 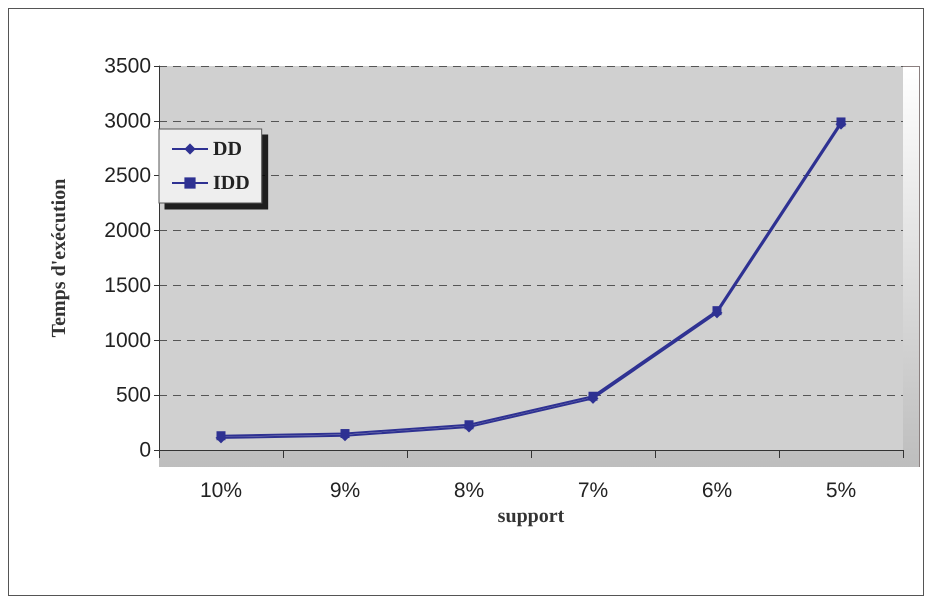 What do you see at coordinates (717, 490) in the screenshot?
I see `x-tick-label: 6%` at bounding box center [717, 490].